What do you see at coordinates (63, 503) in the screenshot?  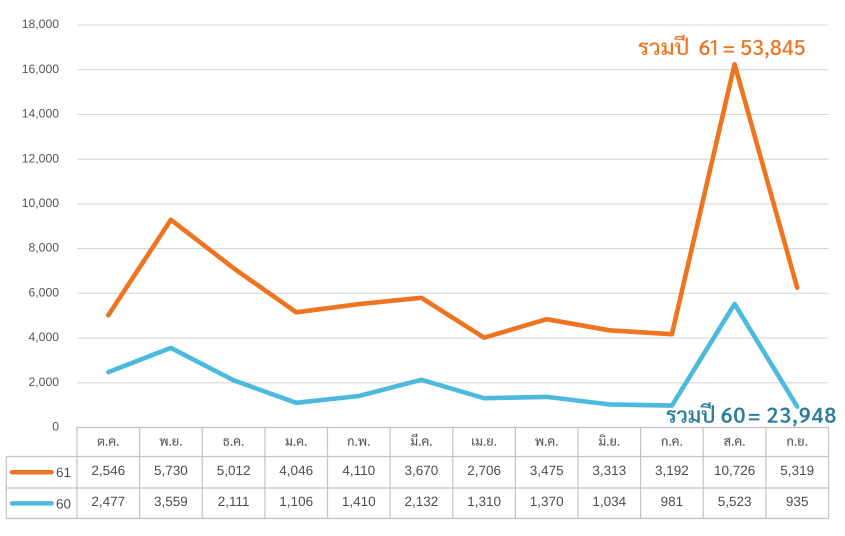 I see `svg-text: 60` at bounding box center [63, 503].